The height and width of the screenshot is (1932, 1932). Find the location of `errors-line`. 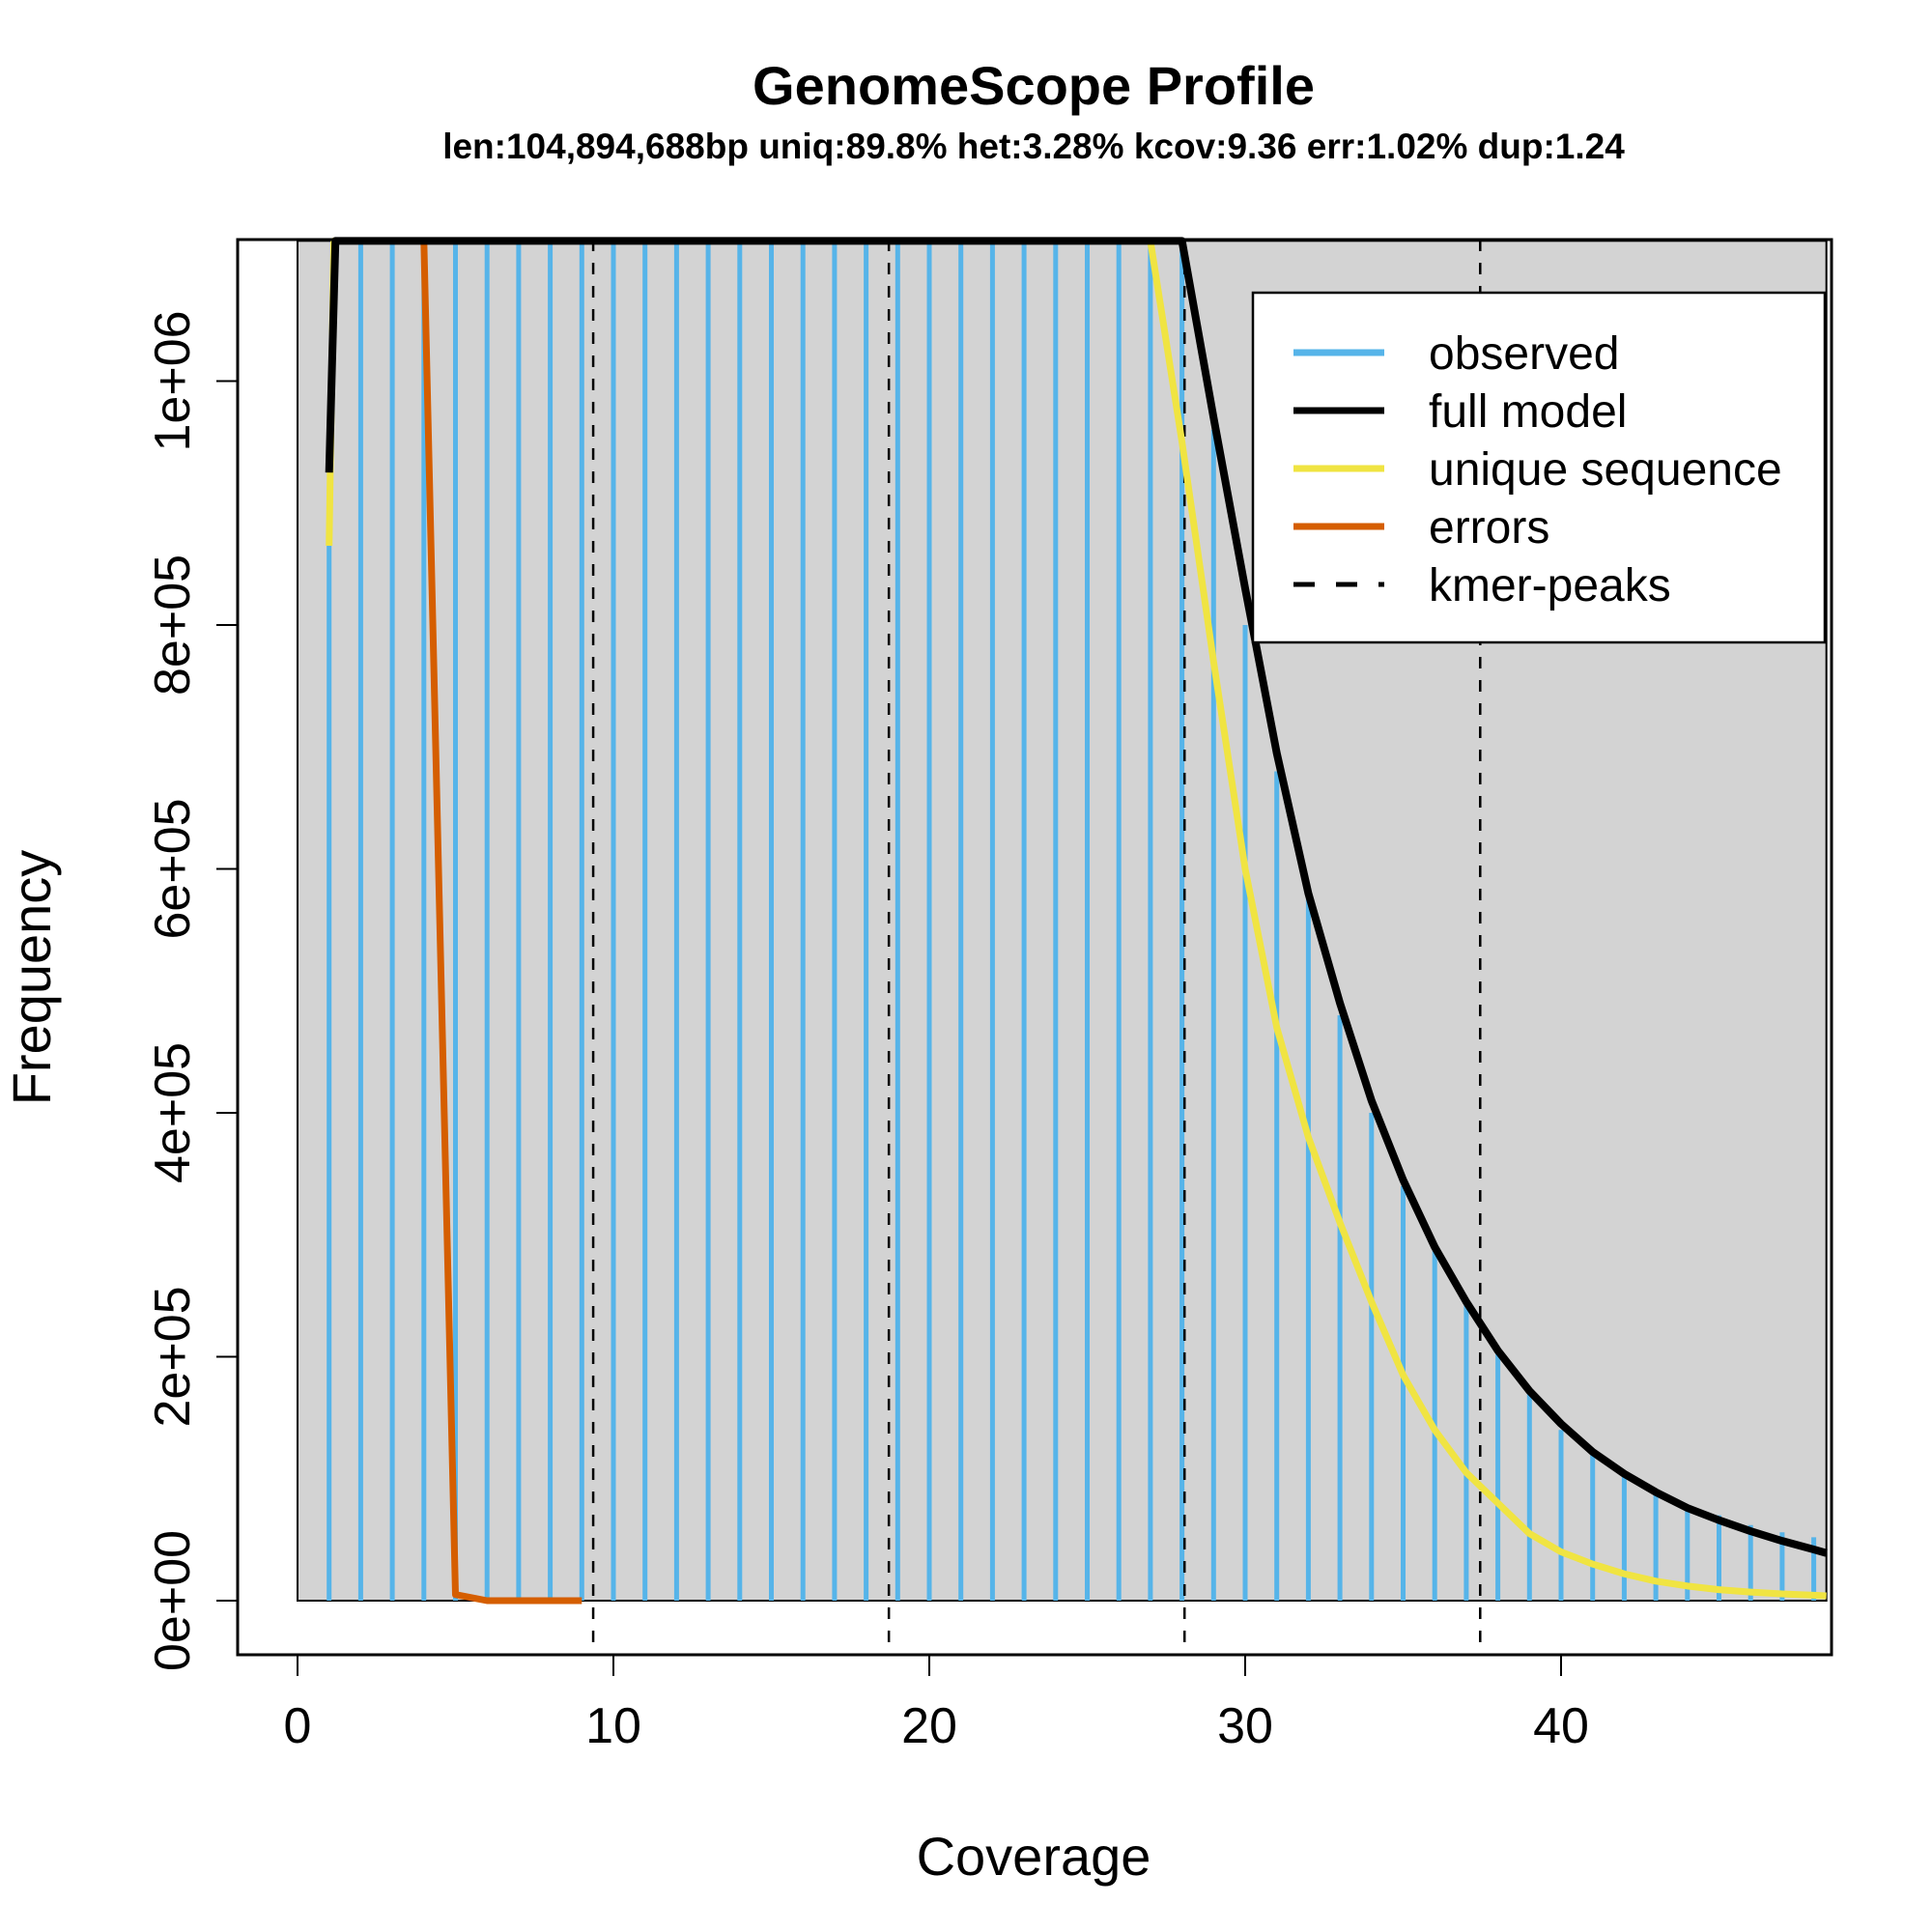

errors-line is located at coordinates (501, 923).